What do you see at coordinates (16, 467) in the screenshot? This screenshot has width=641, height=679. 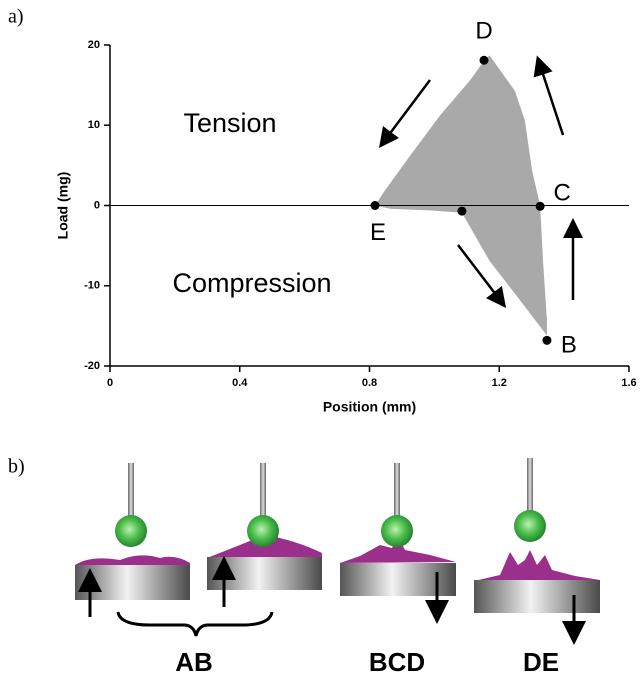 I see `panel-label: b)` at bounding box center [16, 467].